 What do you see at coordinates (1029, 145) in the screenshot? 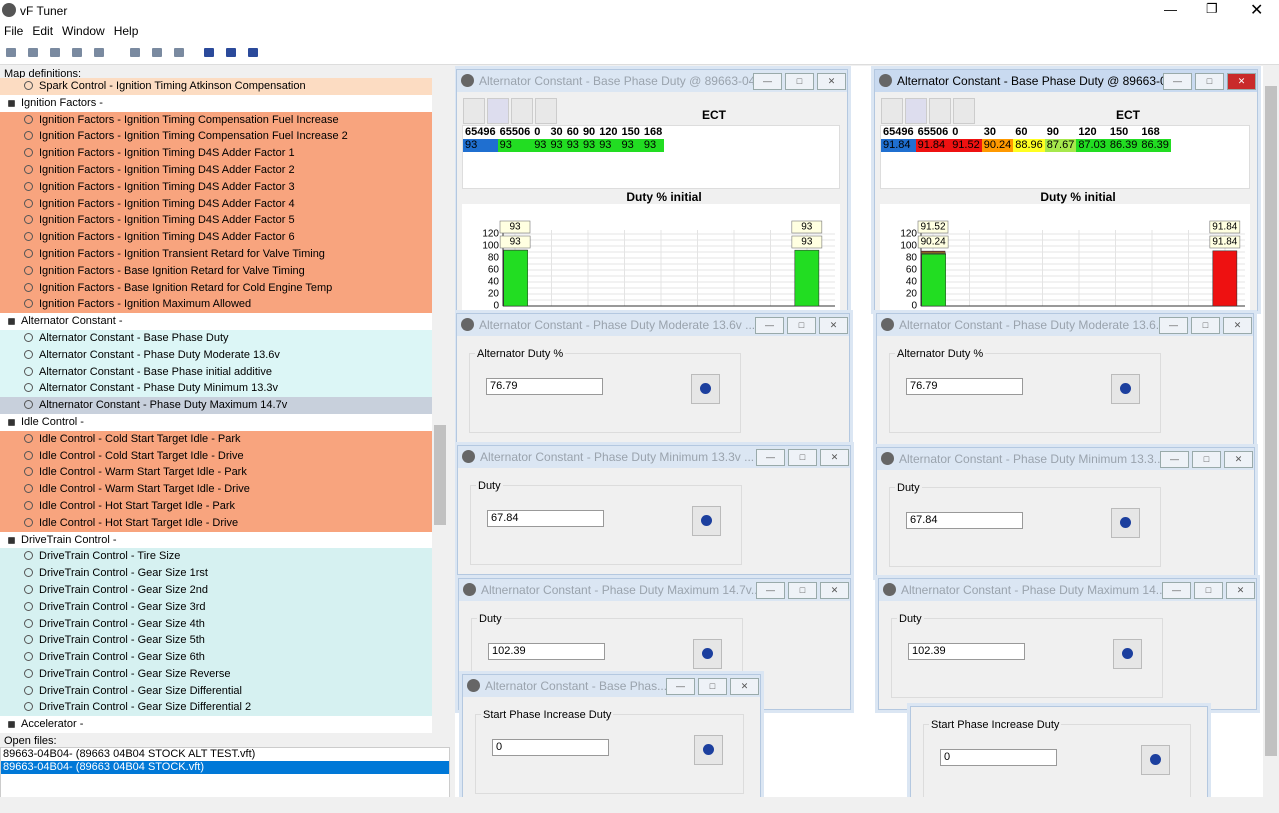
I see `cell: 88.96` at bounding box center [1029, 145].